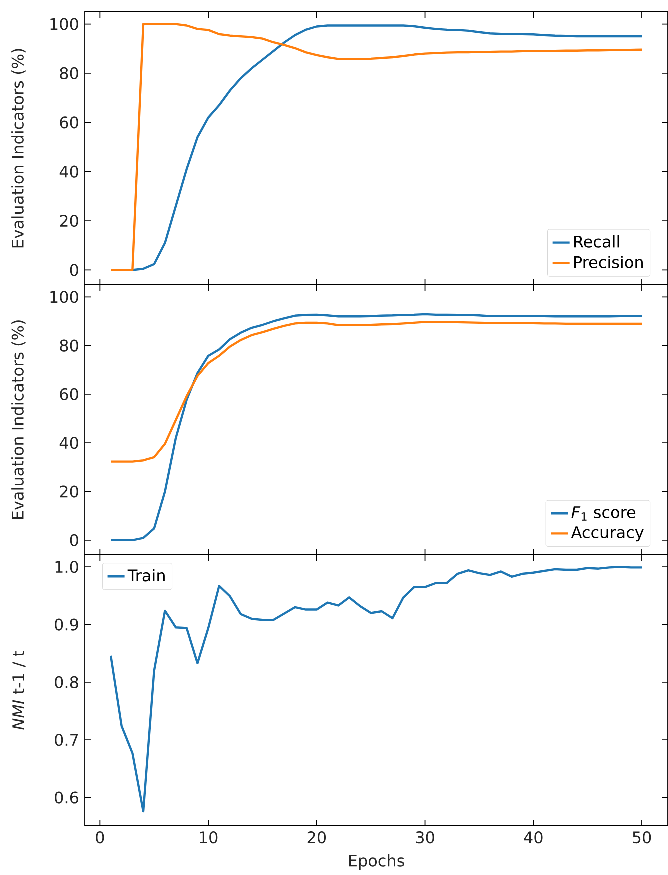 This screenshot has height=875, width=668. I want to click on x-tick-label: 50, so click(642, 838).